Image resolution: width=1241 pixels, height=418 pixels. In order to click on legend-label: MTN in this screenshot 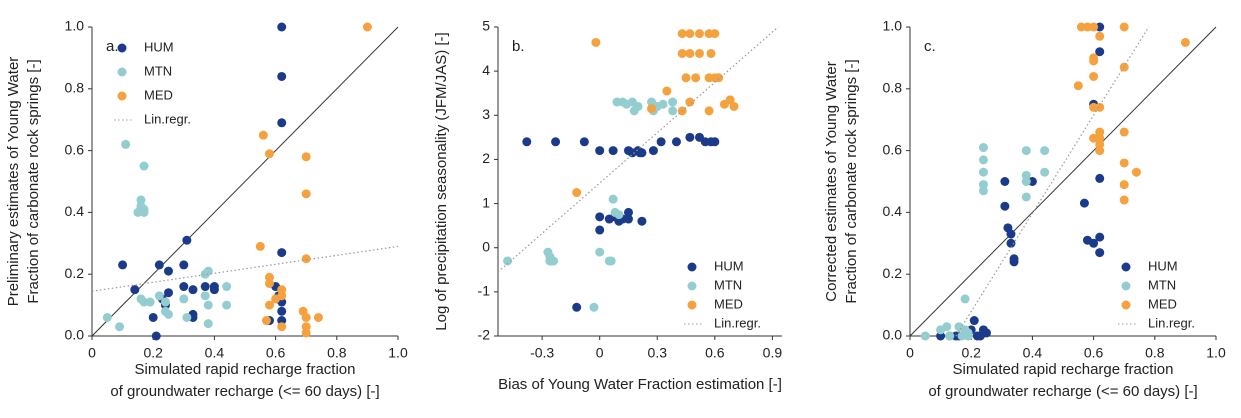, I will do `click(158, 70)`.